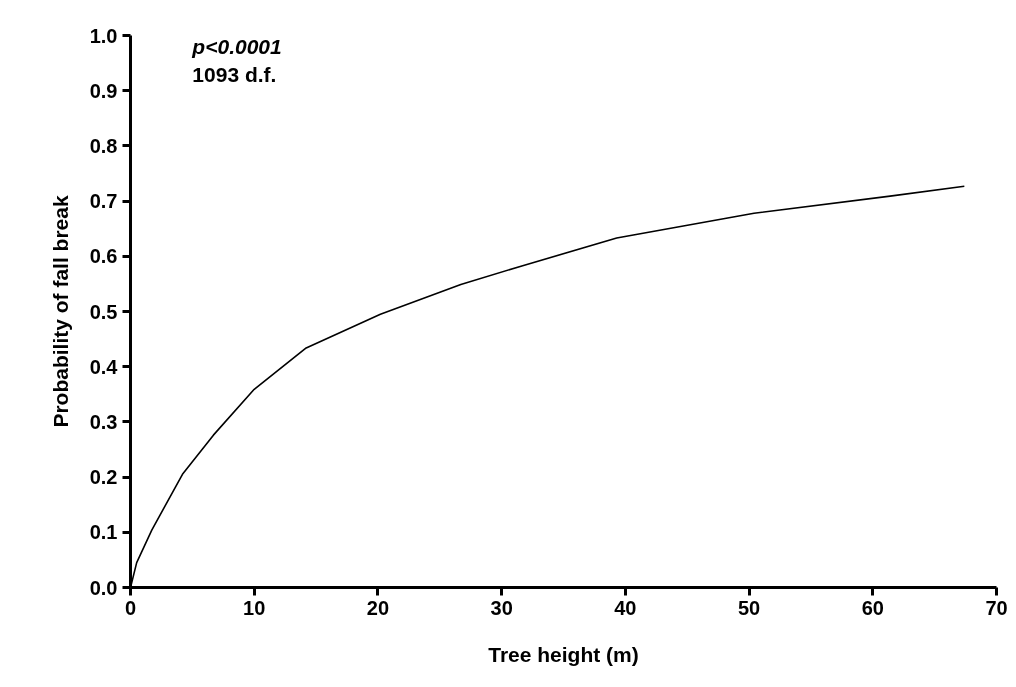  Describe the element at coordinates (103, 201) in the screenshot. I see `y-tick-label: 0.7` at that location.